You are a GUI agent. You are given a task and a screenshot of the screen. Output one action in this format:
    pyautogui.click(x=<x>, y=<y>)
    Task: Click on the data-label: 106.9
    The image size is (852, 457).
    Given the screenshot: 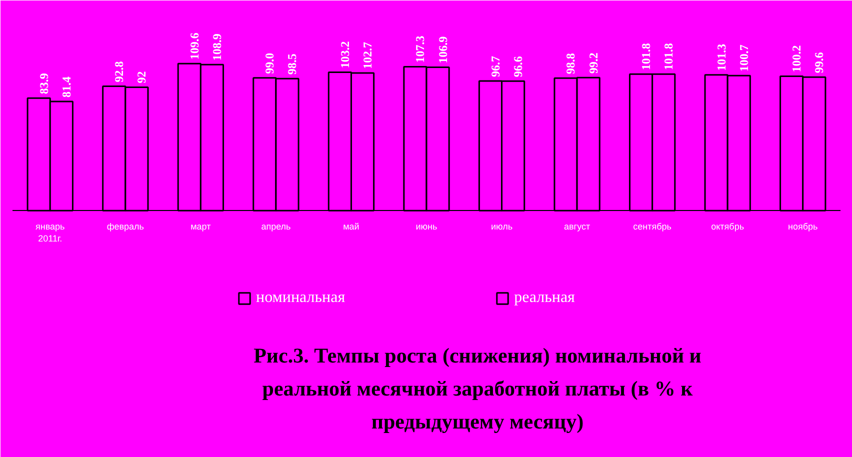 What is the action you would take?
    pyautogui.click(x=443, y=50)
    